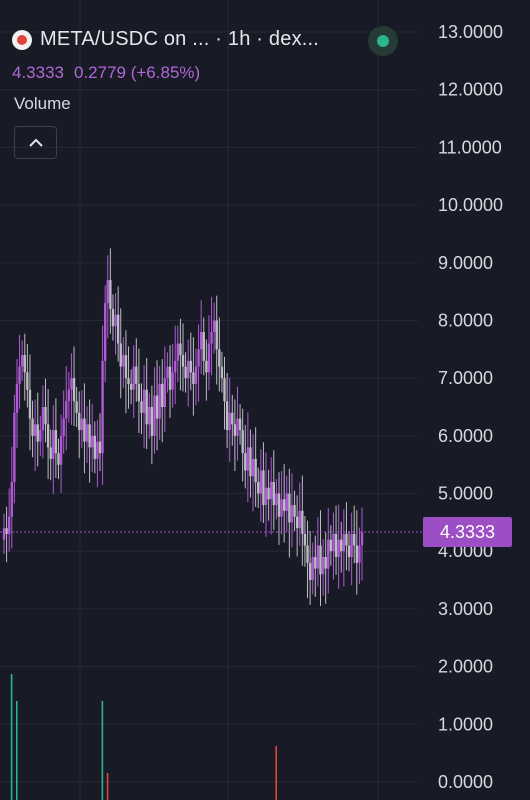 Image resolution: width=530 pixels, height=800 pixels. I want to click on y-tick-label: 5.0000, so click(465, 494).